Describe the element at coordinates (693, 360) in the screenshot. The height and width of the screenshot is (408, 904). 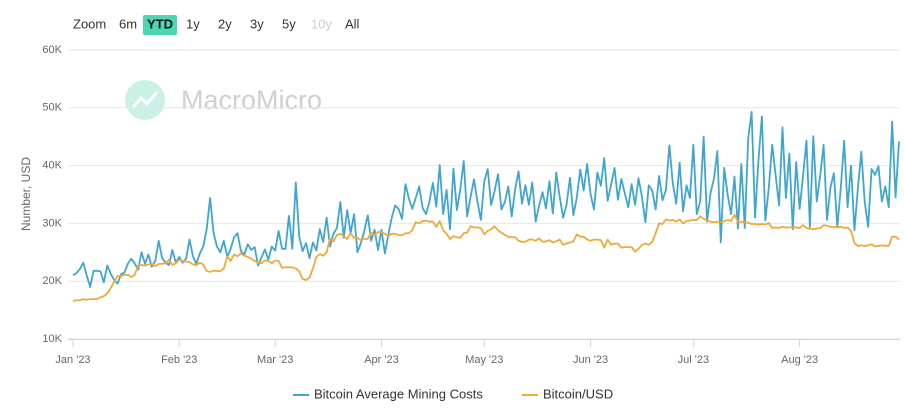
I see `x-tick-label: Jul '23` at that location.